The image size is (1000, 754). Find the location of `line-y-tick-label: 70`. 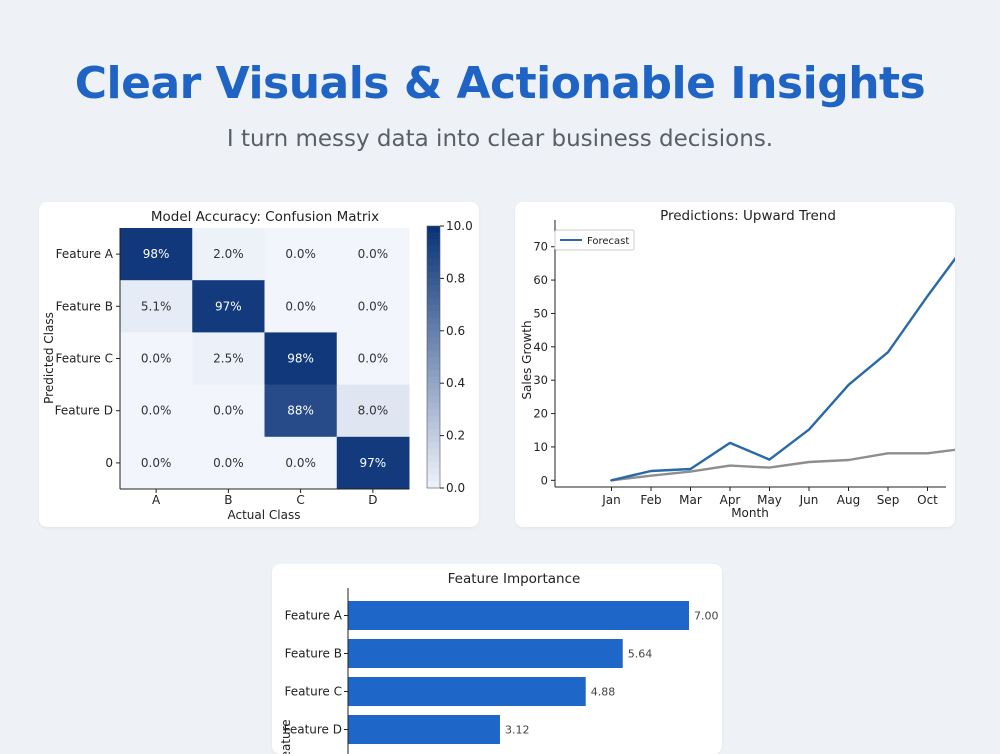

line-y-tick-label: 70 is located at coordinates (540, 247).